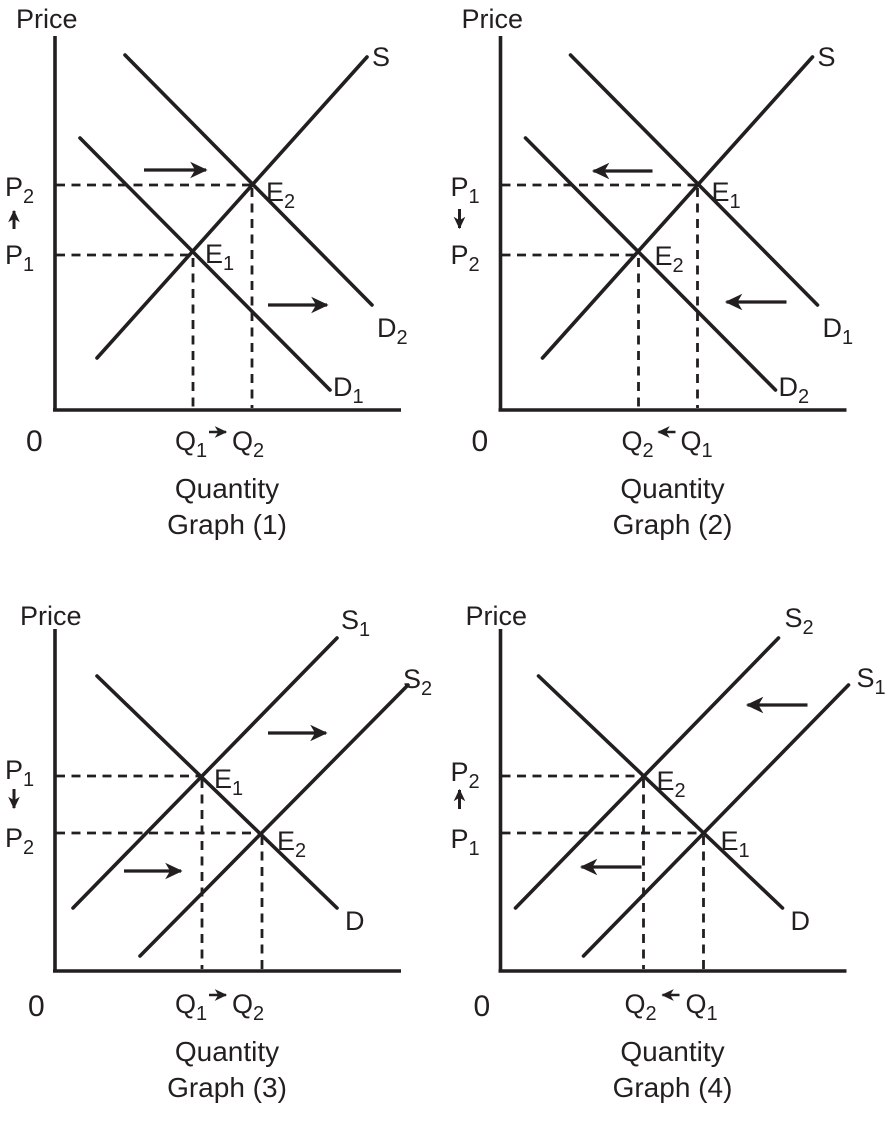 The width and height of the screenshot is (891, 1122). I want to click on graph-caption: Graph (1), so click(227, 524).